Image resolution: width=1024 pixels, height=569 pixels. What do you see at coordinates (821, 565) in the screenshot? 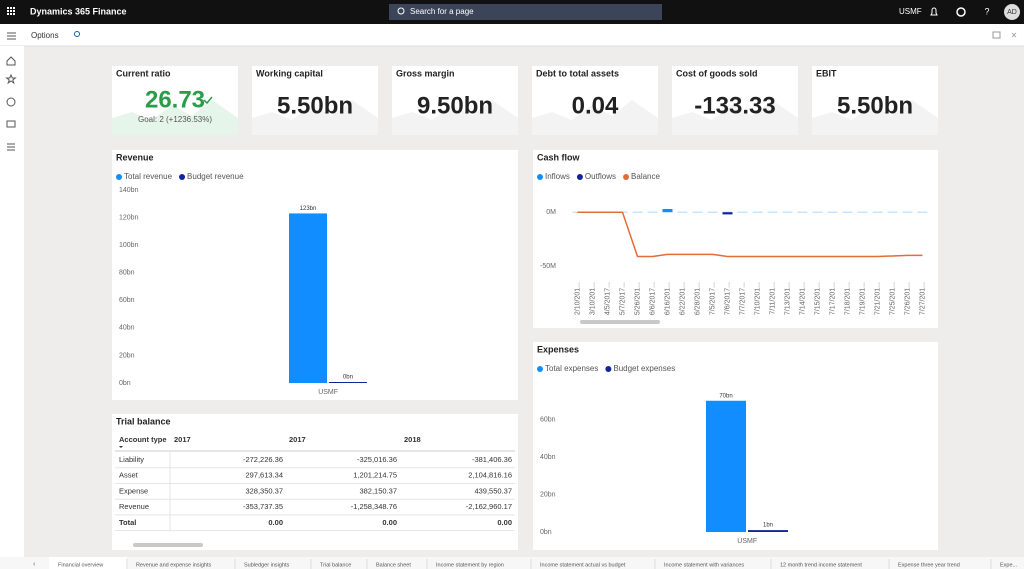
I see `tab: 12 month trend income statement` at bounding box center [821, 565].